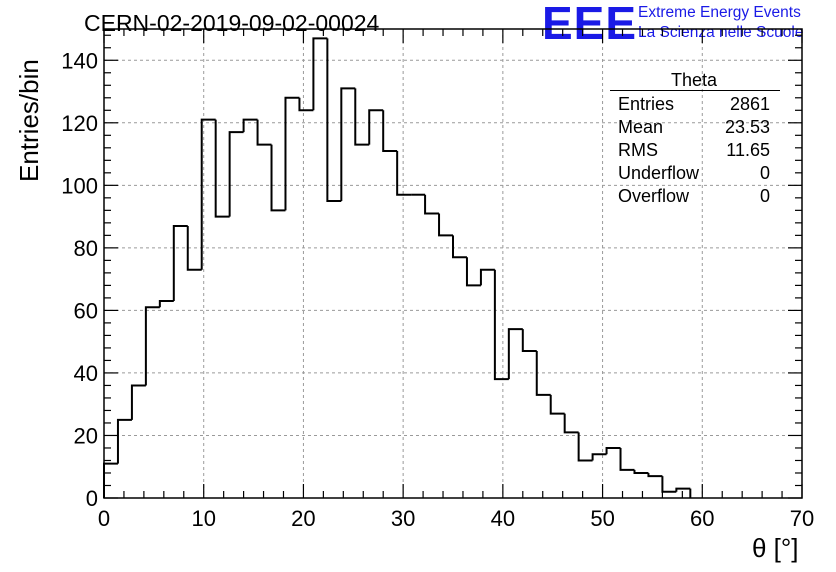 The height and width of the screenshot is (572, 836). What do you see at coordinates (719, 12) in the screenshot?
I see `logo-tagline-1: Extreme Energy Events` at bounding box center [719, 12].